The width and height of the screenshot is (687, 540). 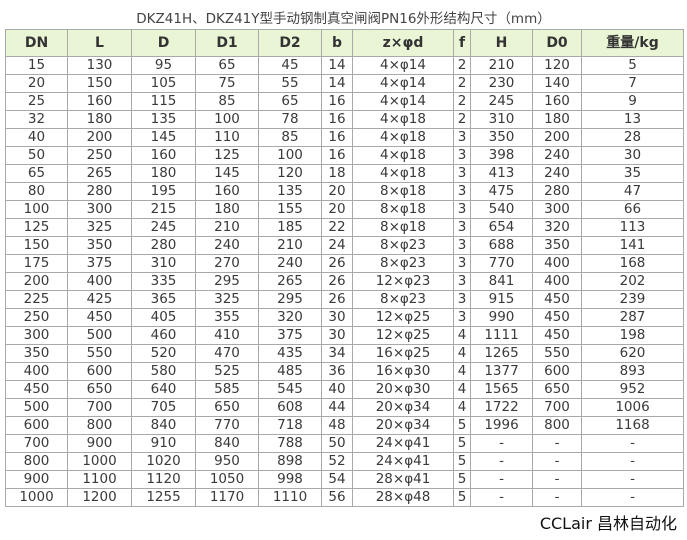 What do you see at coordinates (290, 353) in the screenshot?
I see `table-cell: 435` at bounding box center [290, 353].